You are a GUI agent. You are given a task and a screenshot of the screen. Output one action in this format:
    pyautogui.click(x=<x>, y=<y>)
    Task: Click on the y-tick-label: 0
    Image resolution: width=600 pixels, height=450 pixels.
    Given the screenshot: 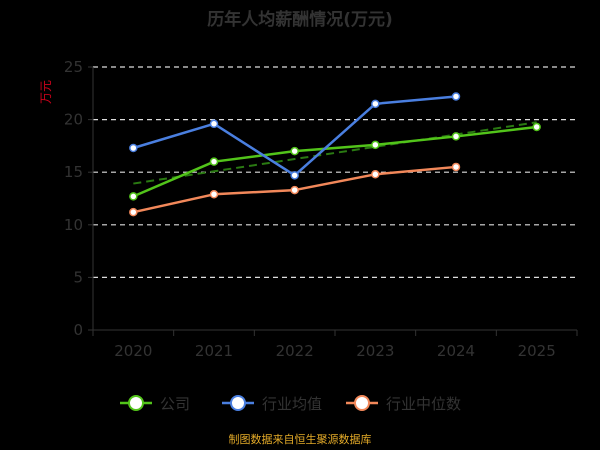 What is the action you would take?
    pyautogui.click(x=78, y=330)
    